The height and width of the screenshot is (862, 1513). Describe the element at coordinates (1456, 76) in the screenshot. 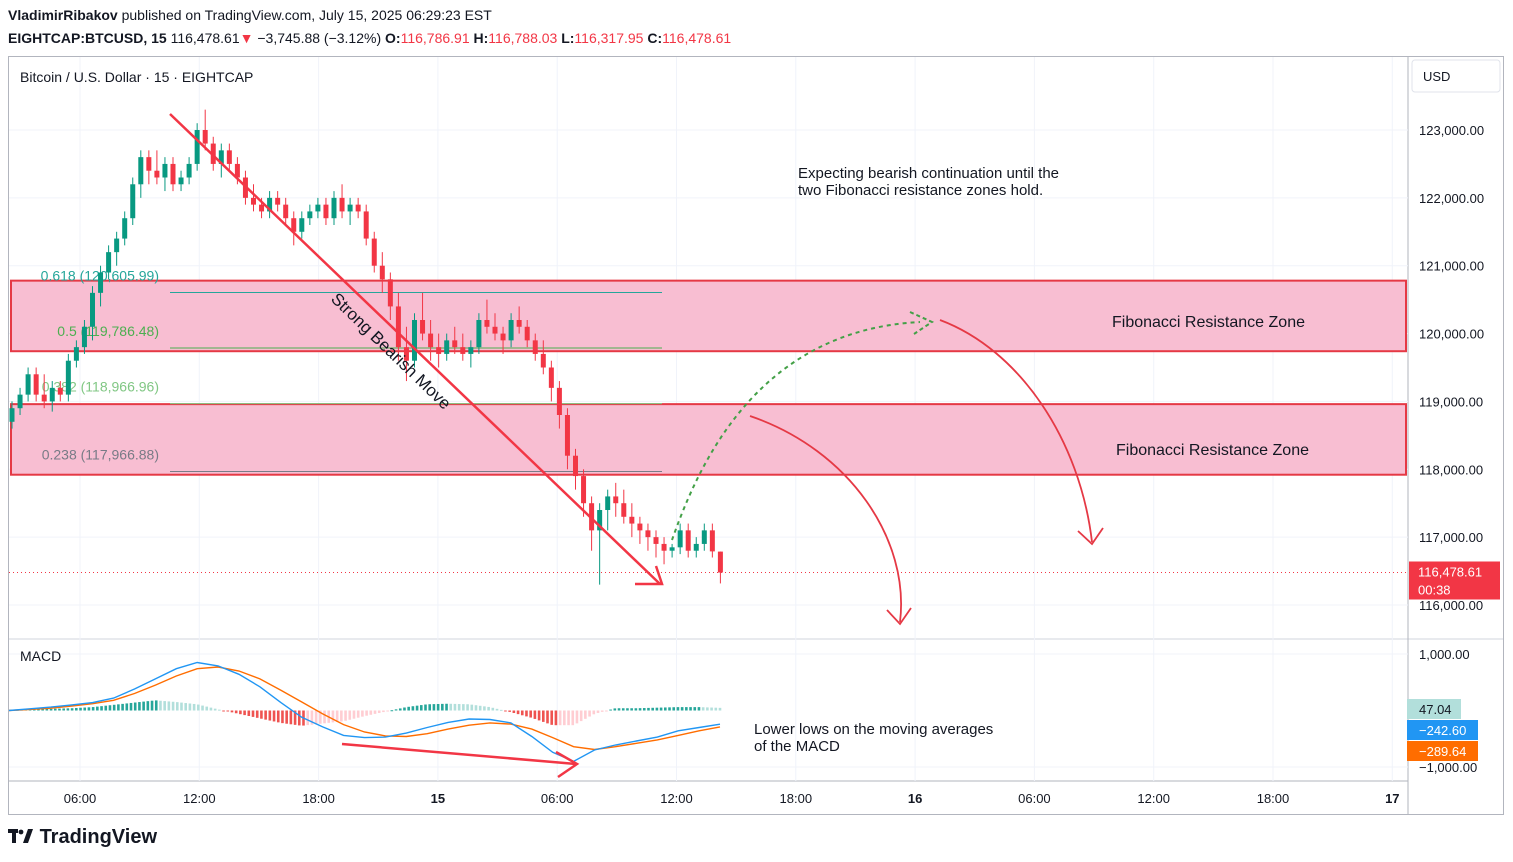

I see `currency-button` at that location.